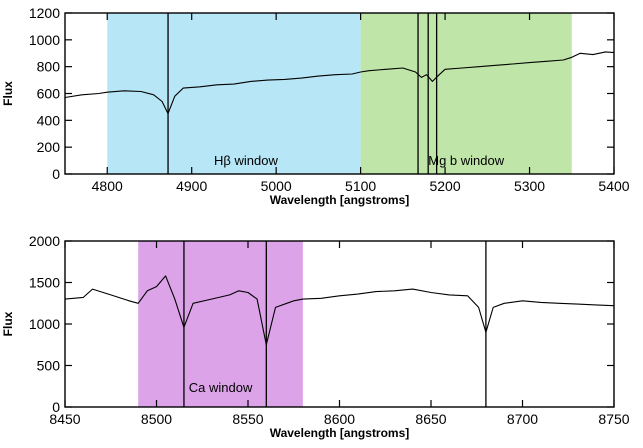 This screenshot has height=448, width=643. Describe the element at coordinates (107, 186) in the screenshot. I see `x-tick-label: 4800` at that location.